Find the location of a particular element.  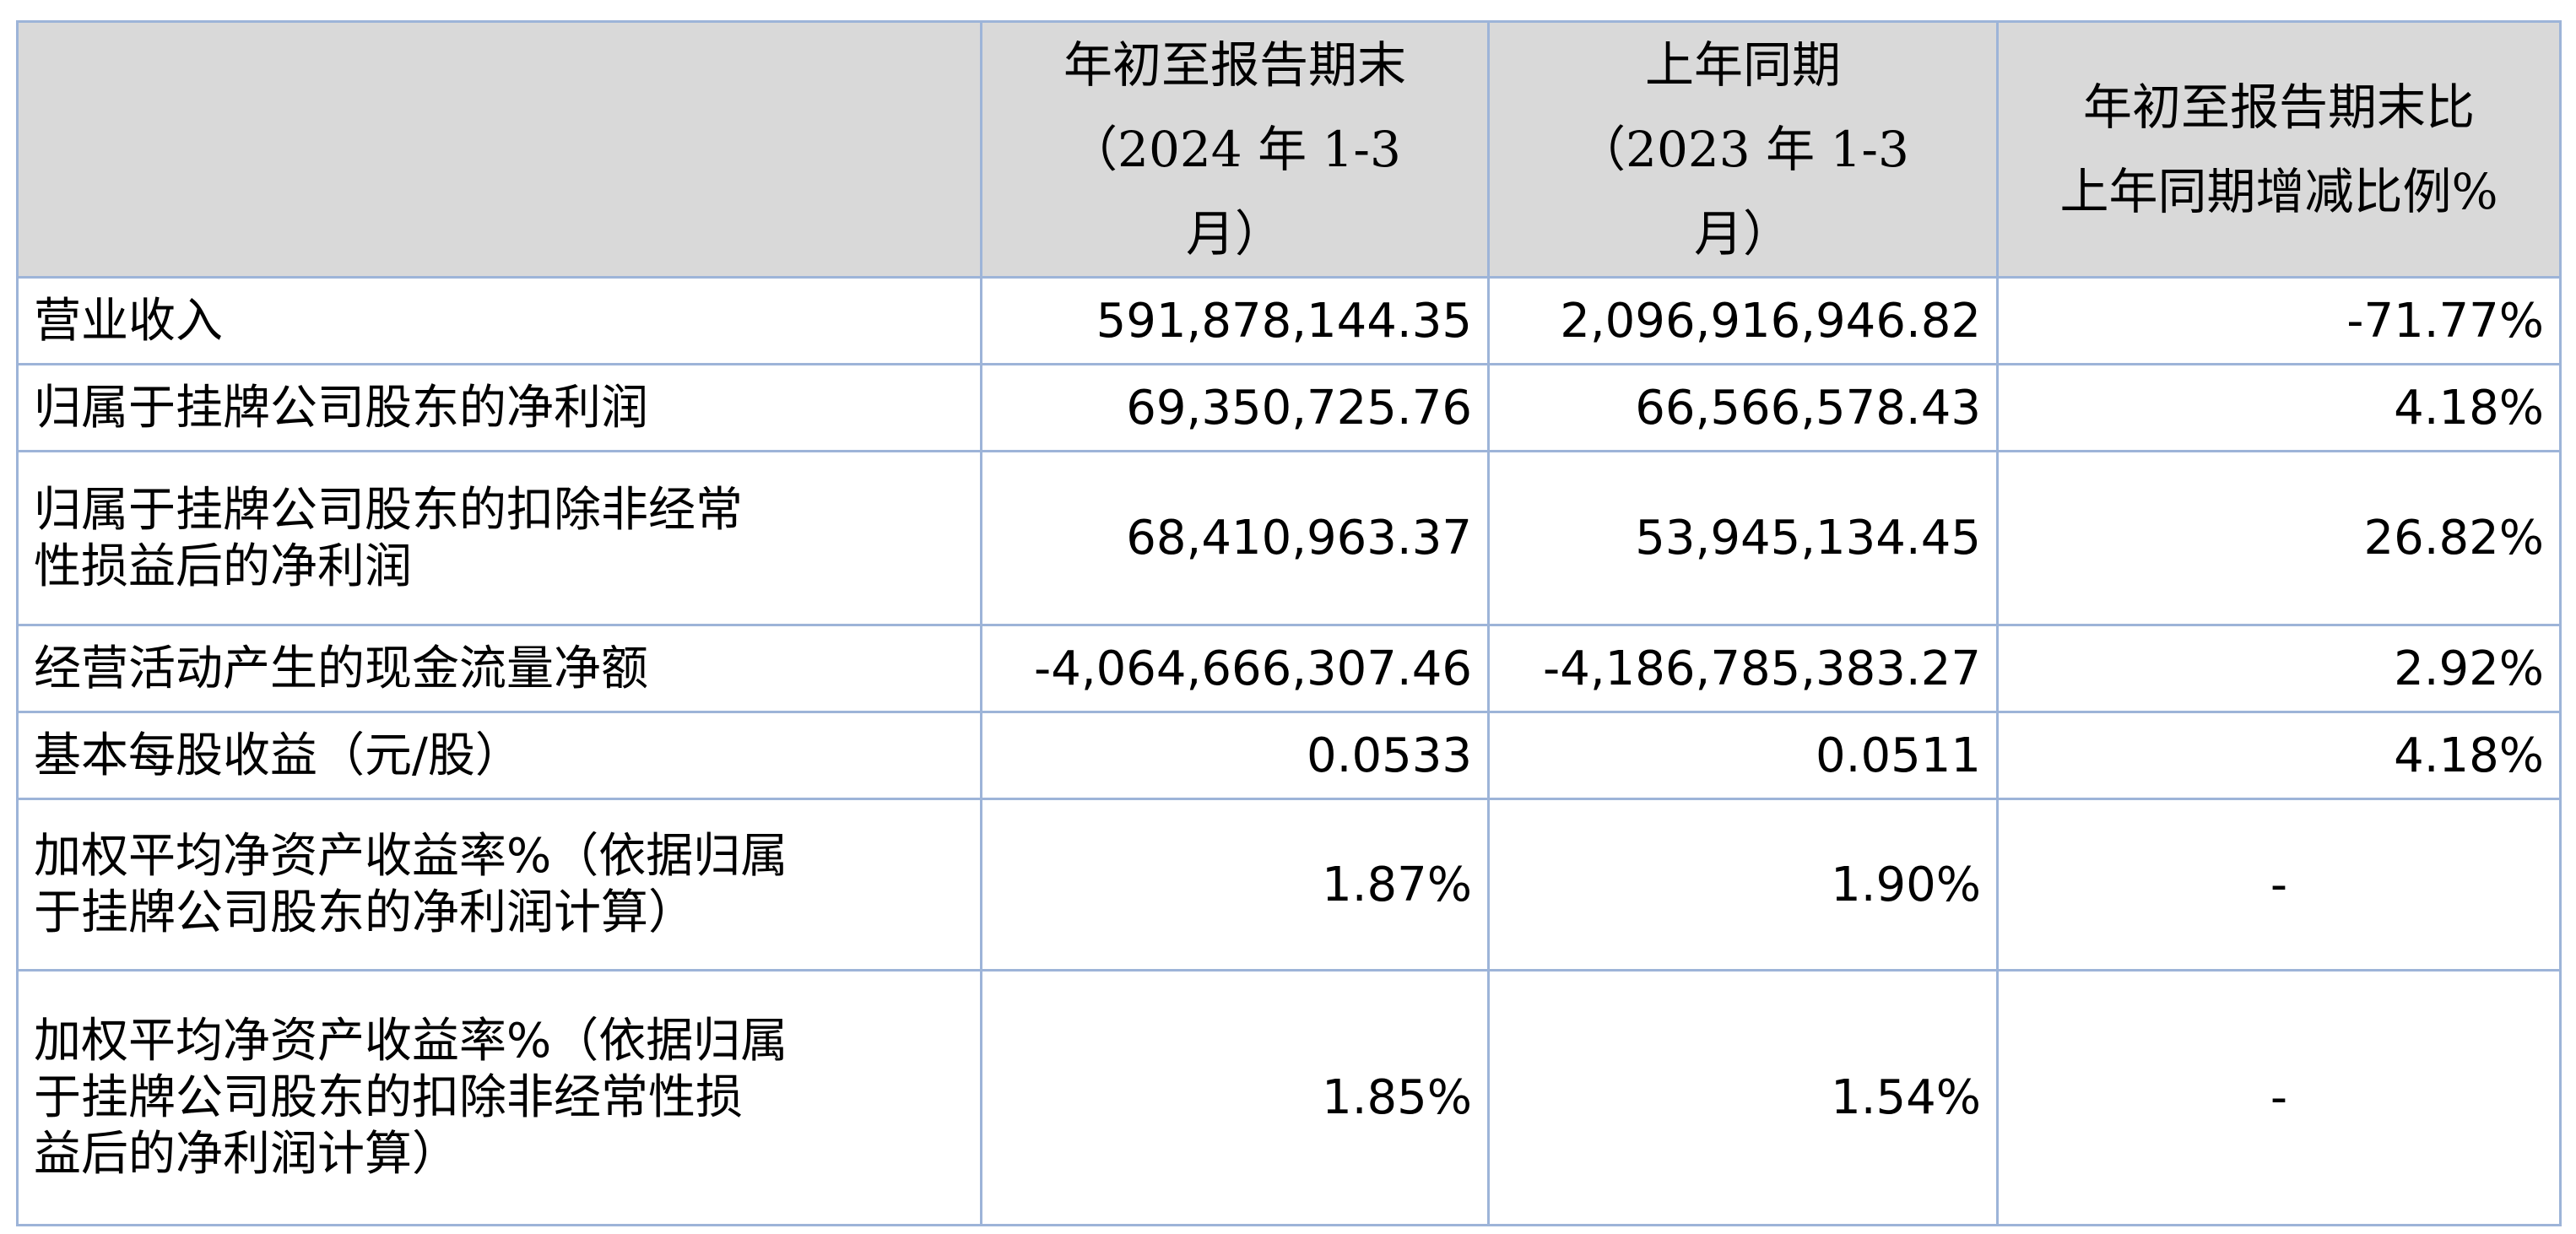

row-label: 经营活动产生的现金流量净额 is located at coordinates (499, 669).